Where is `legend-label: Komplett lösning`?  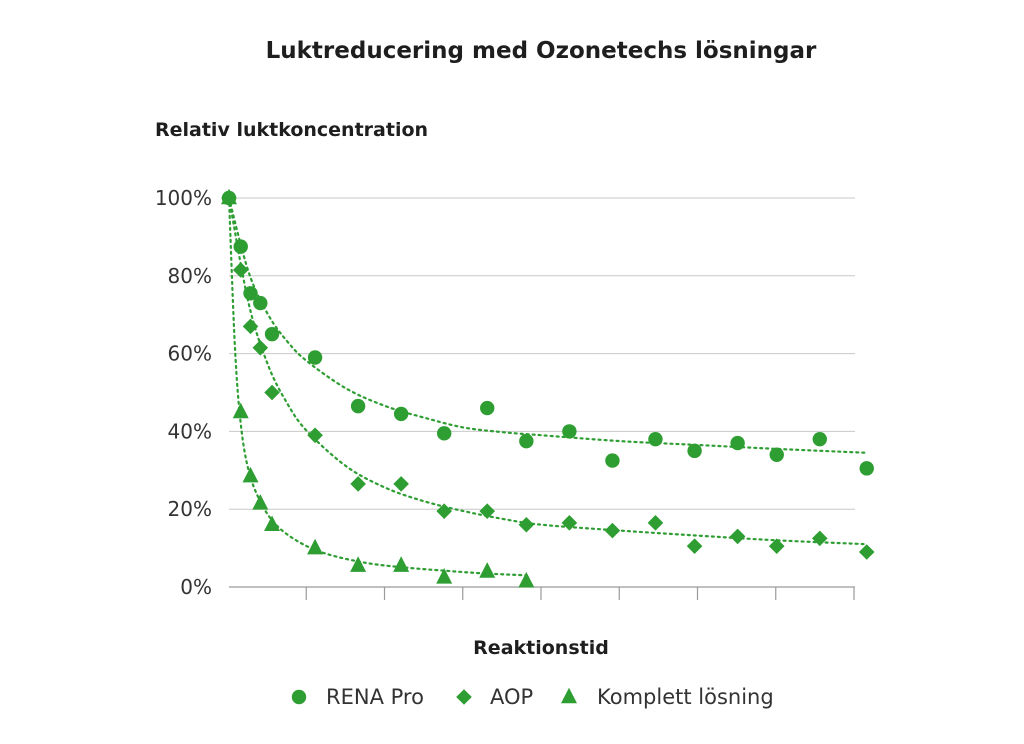
legend-label: Komplett lösning is located at coordinates (685, 697).